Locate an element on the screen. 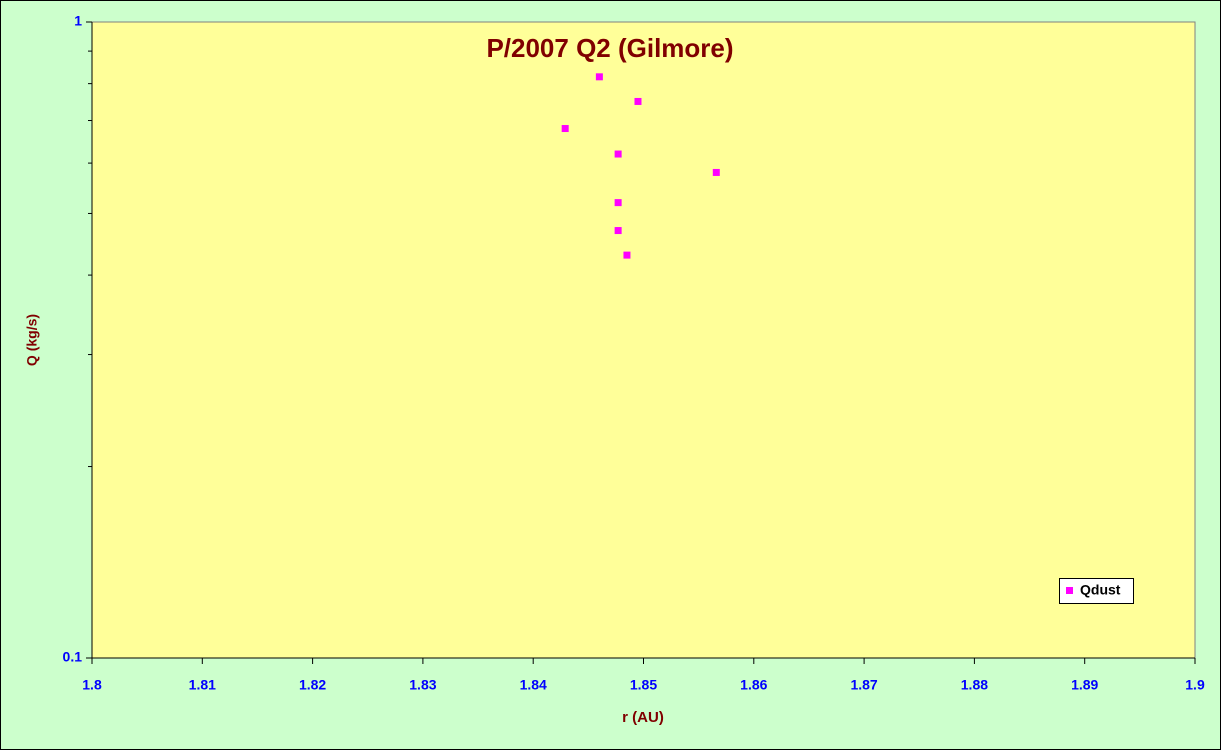 This screenshot has height=755, width=1221. legend: Qdust is located at coordinates (1096, 591).